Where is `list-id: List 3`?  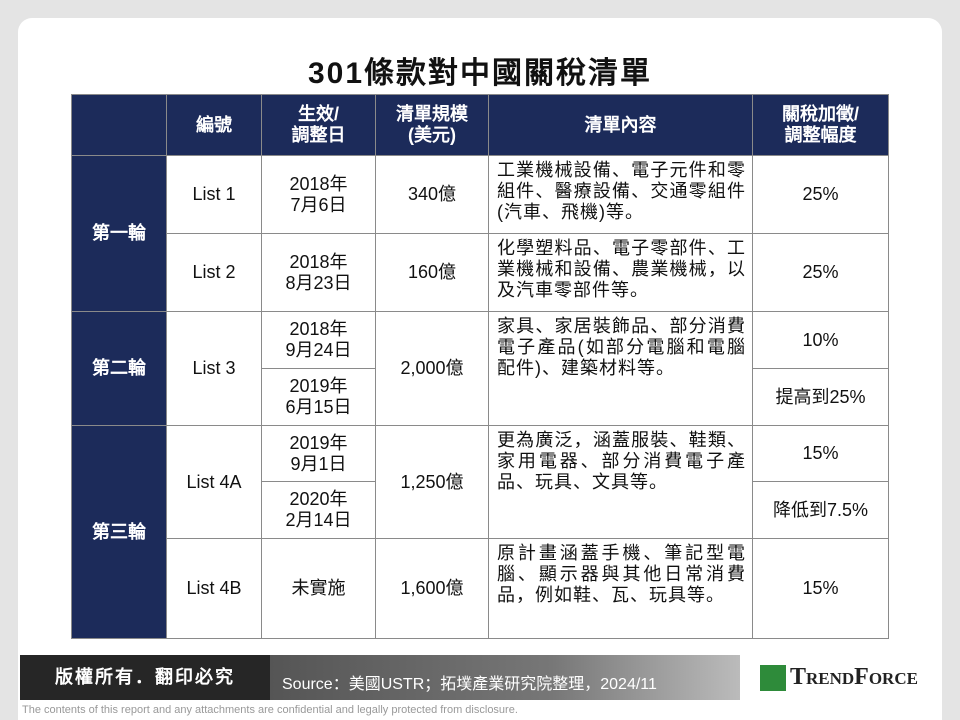
list-id: List 3 is located at coordinates (214, 368).